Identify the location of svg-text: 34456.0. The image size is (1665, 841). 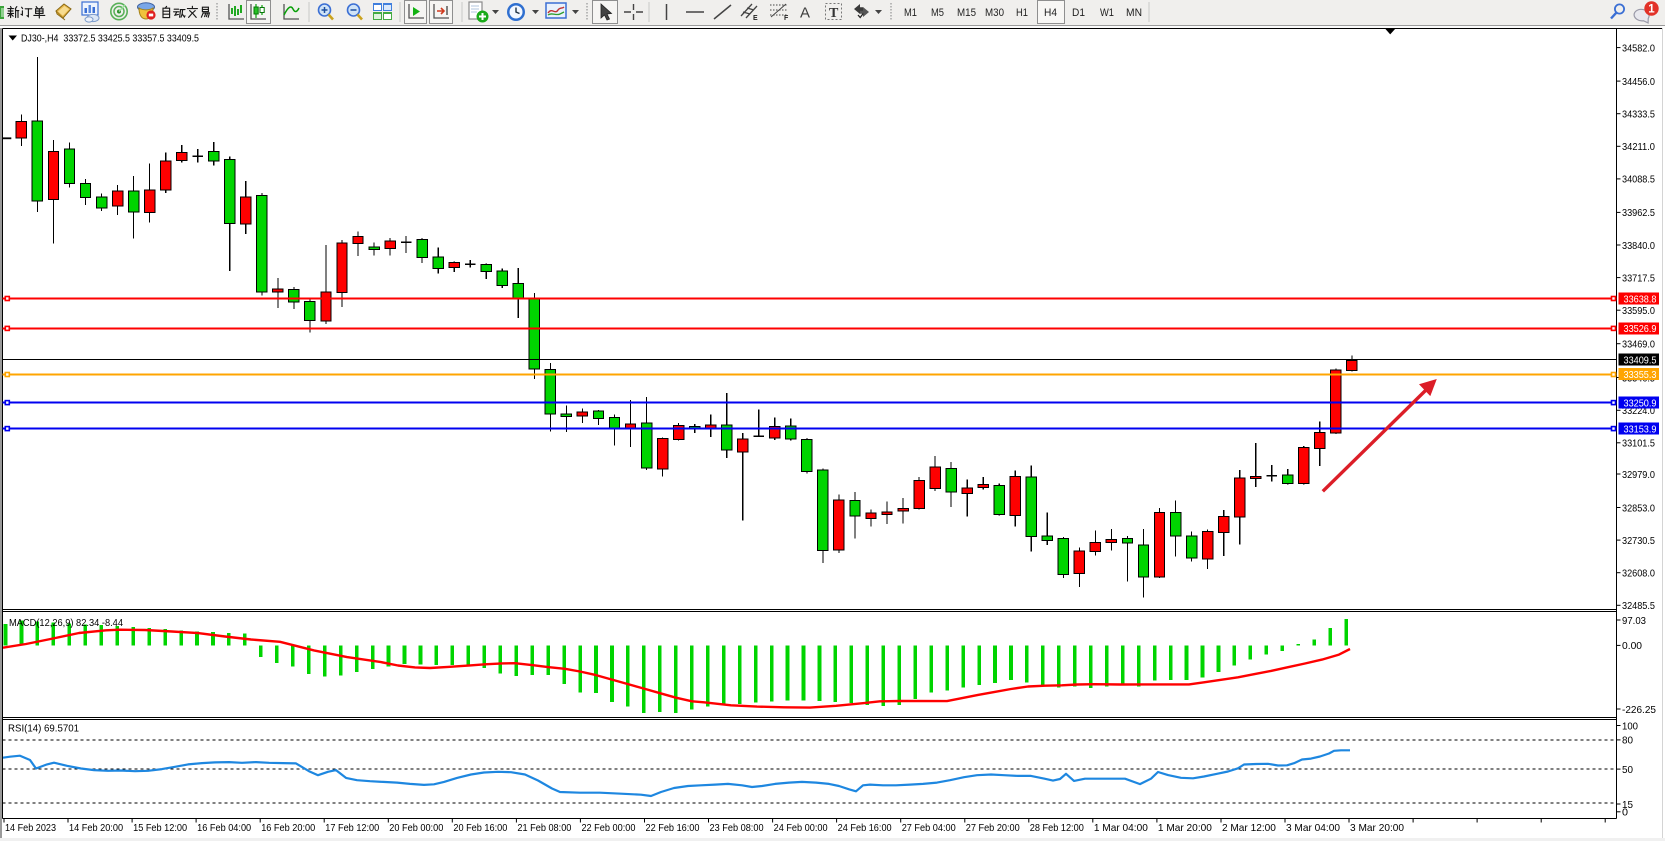
(1638, 82).